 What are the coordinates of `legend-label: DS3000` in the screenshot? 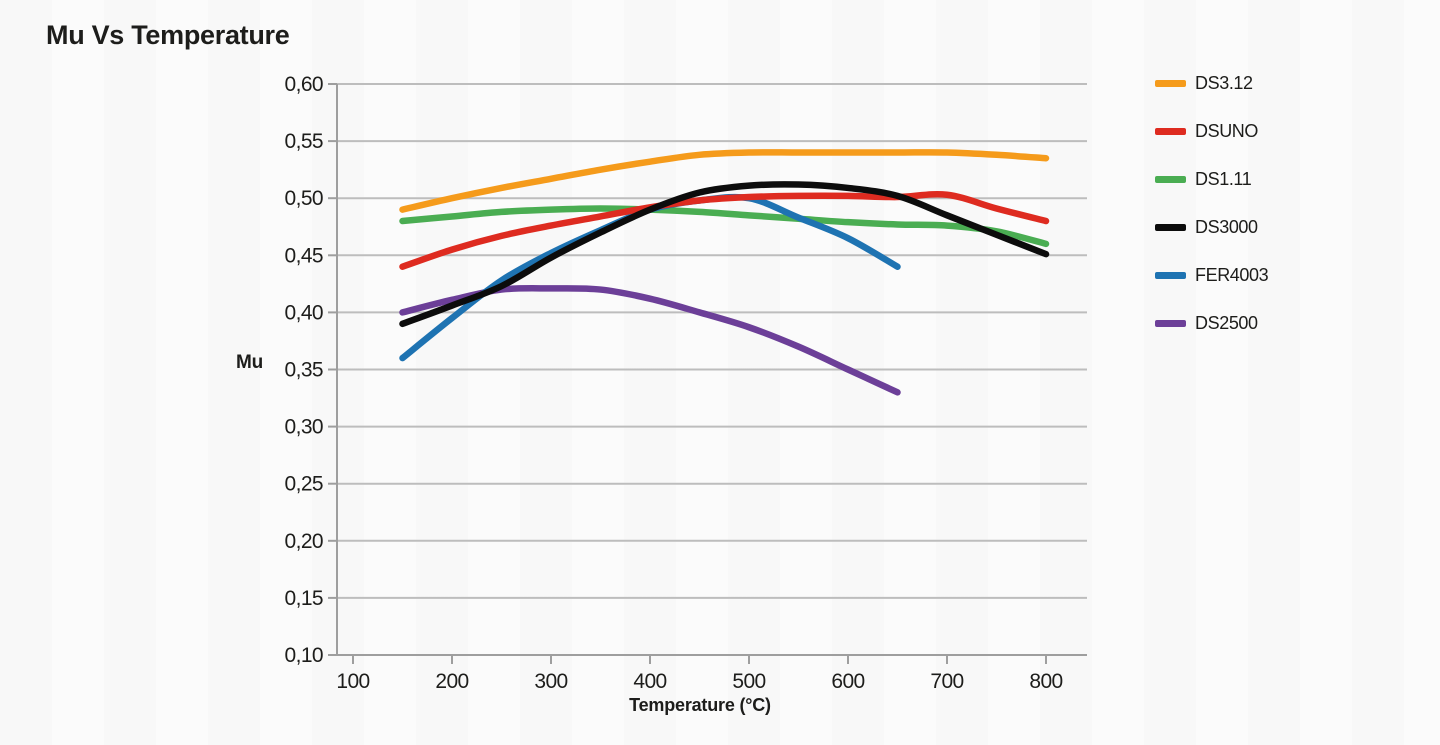 It's located at (1226, 227).